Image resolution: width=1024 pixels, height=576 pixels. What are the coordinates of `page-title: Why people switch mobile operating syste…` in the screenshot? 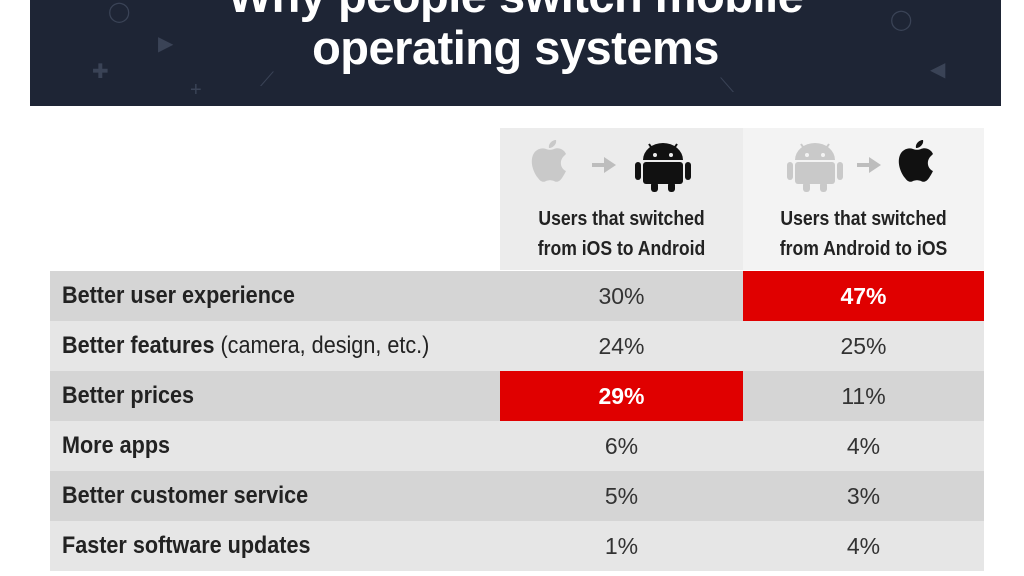 It's located at (515, 37).